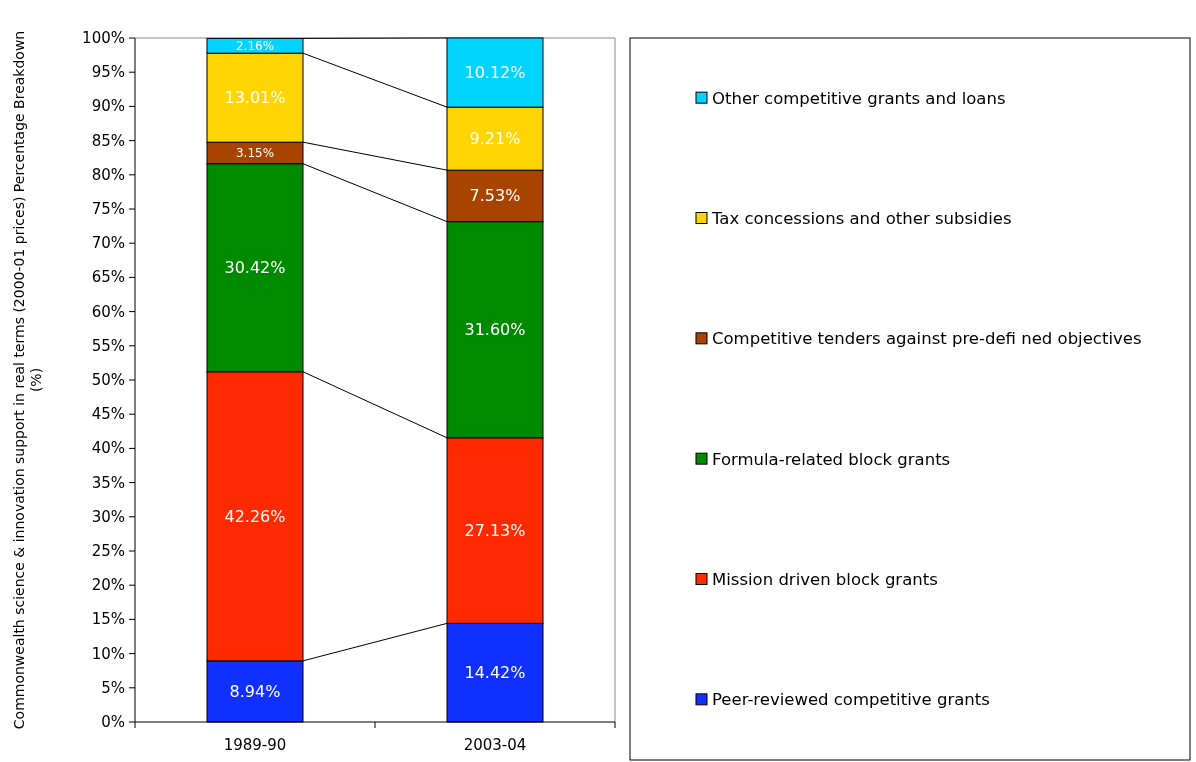 The width and height of the screenshot is (1196, 762). What do you see at coordinates (108, 516) in the screenshot?
I see `y-tick-label: 30%` at bounding box center [108, 516].